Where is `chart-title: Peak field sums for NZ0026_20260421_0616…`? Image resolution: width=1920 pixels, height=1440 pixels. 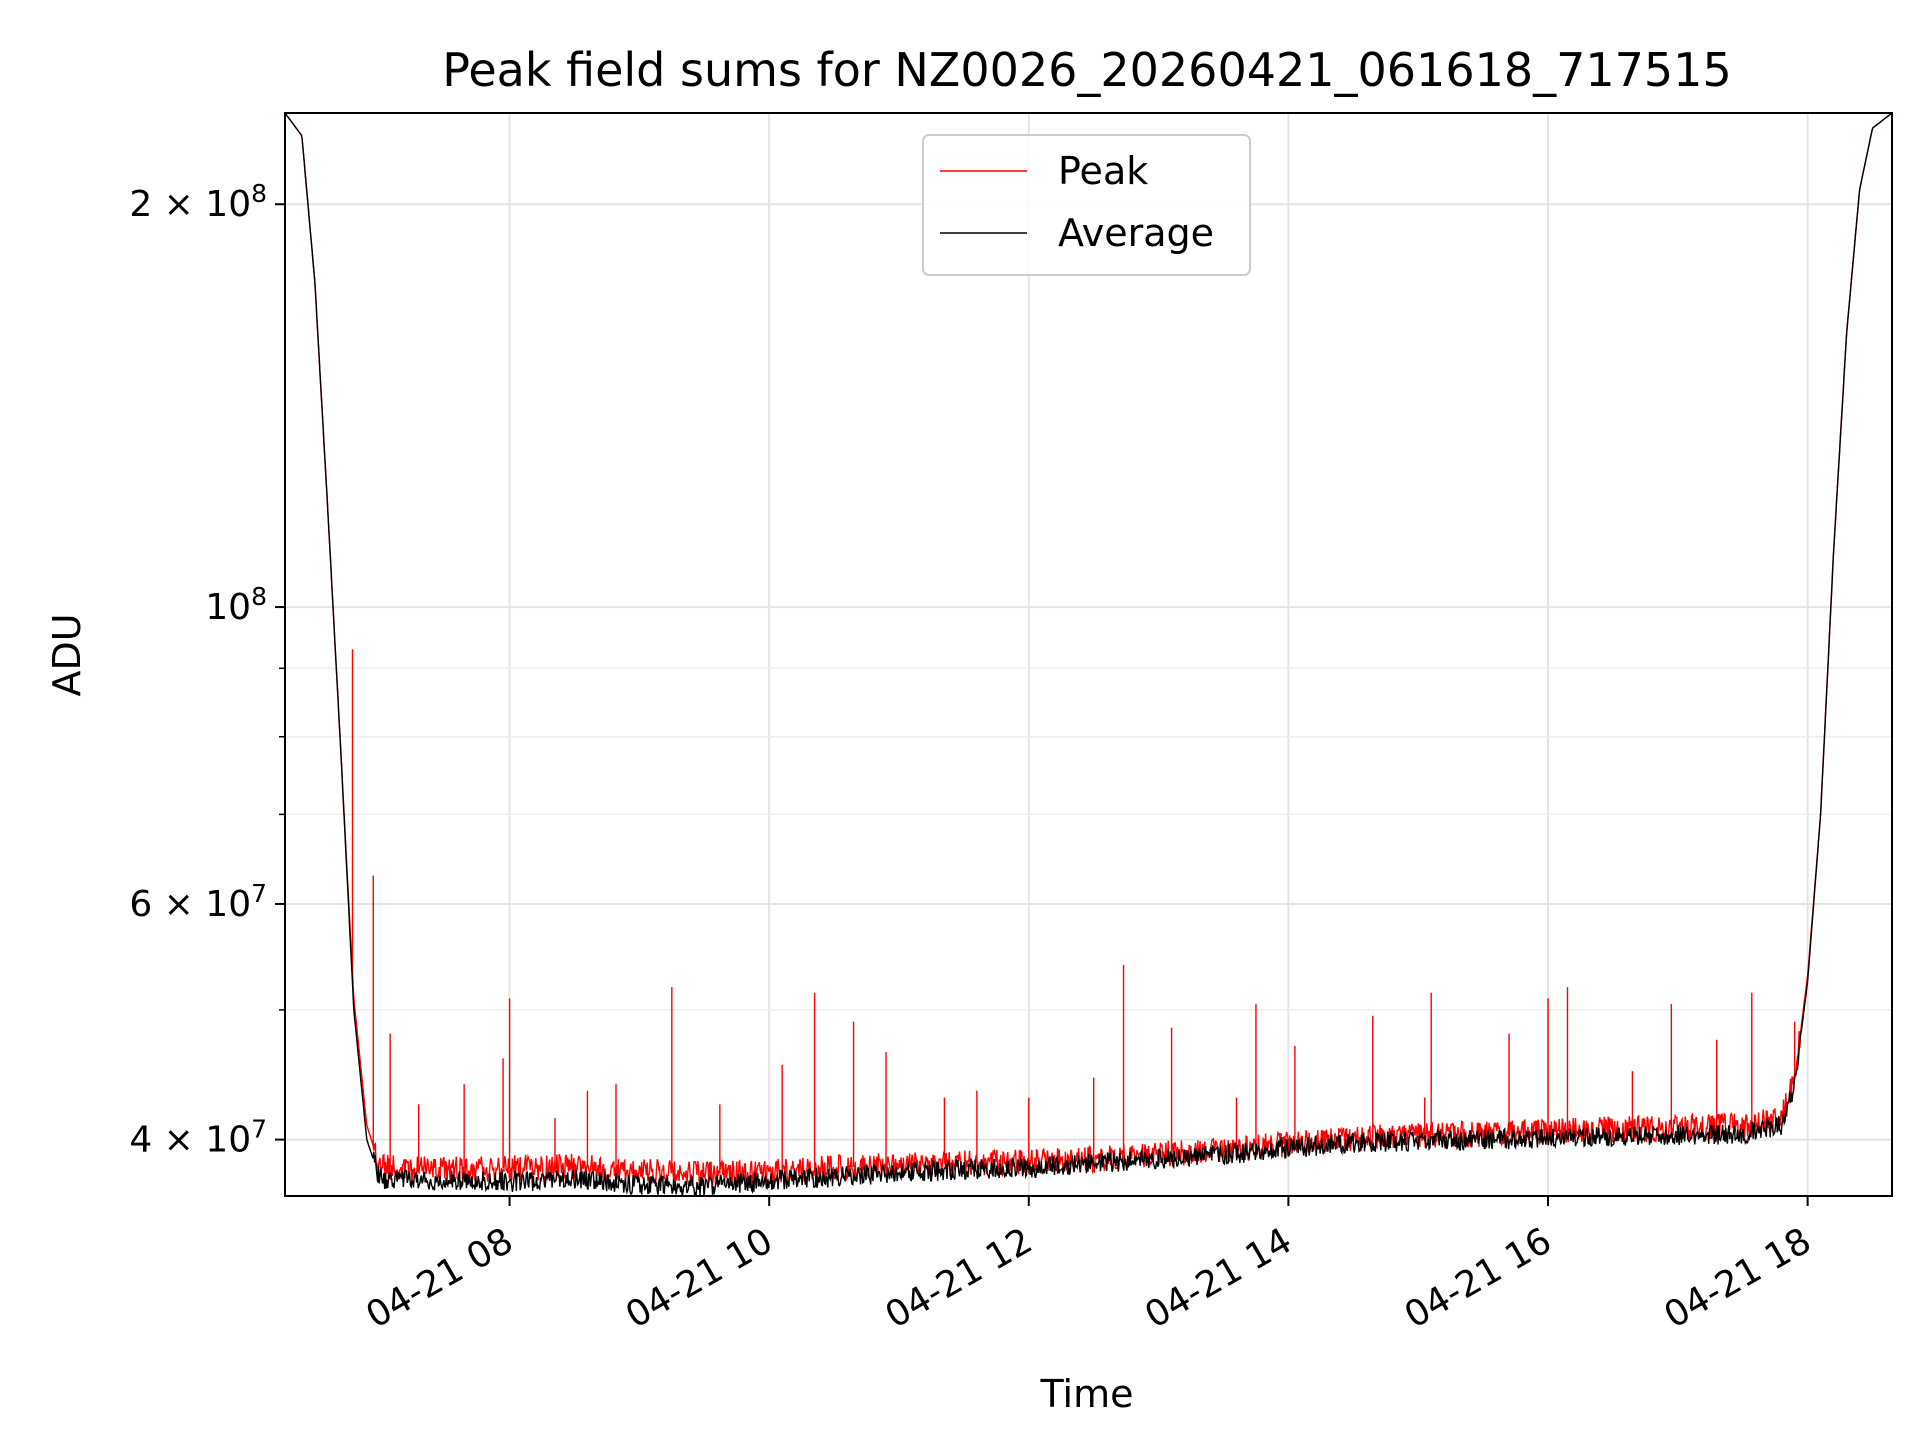 chart-title: Peak field sums for NZ0026_20260421_0616… is located at coordinates (1086, 70).